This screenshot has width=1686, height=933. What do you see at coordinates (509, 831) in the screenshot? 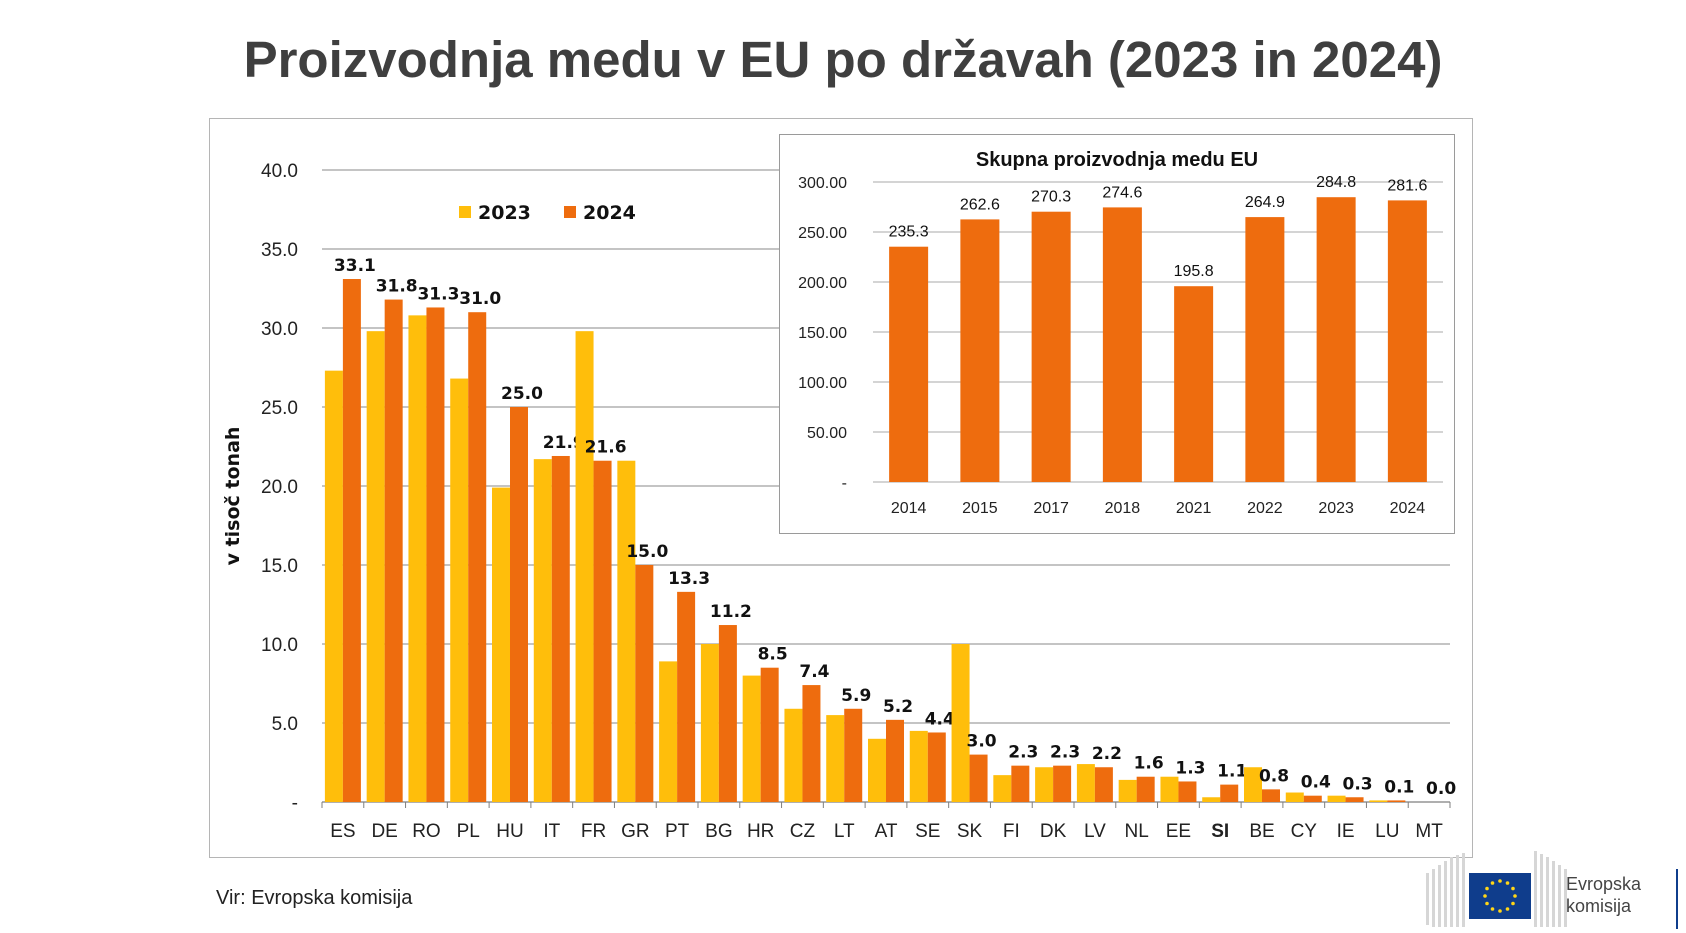
I see `x-tick-label: HU` at bounding box center [509, 831].